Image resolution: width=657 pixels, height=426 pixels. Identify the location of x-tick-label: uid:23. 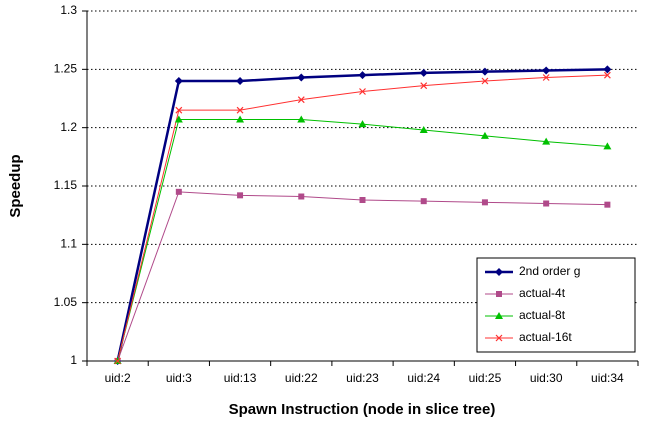
(362, 378).